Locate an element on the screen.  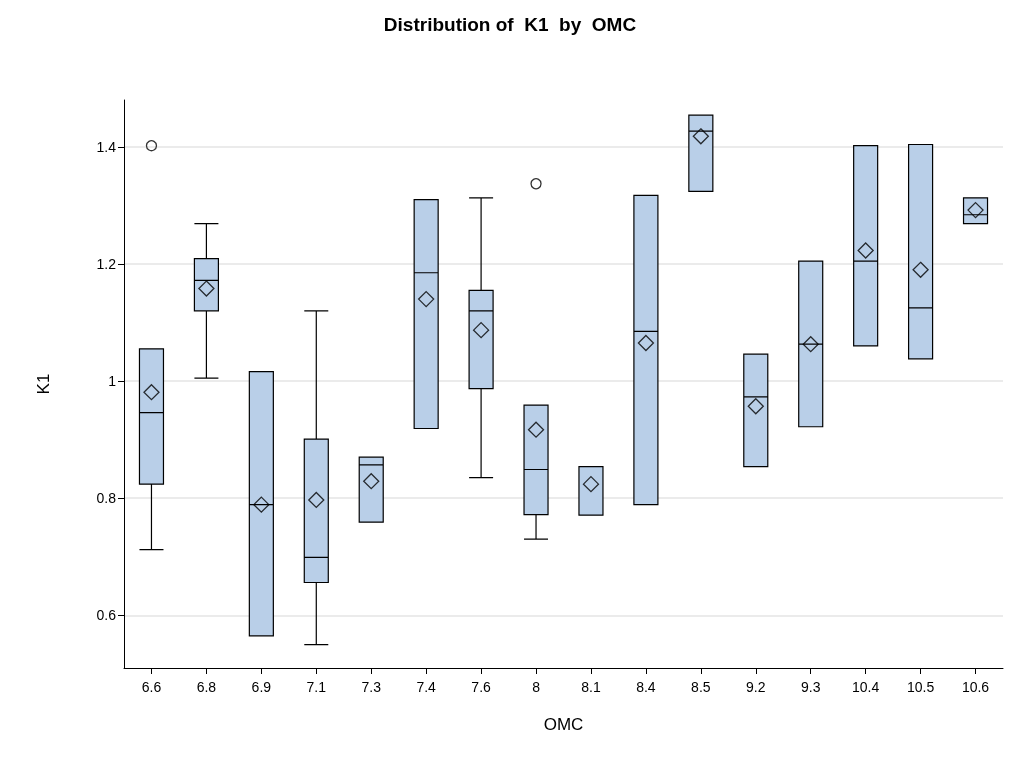
x-tick-label: 6.6 is located at coordinates (151, 687).